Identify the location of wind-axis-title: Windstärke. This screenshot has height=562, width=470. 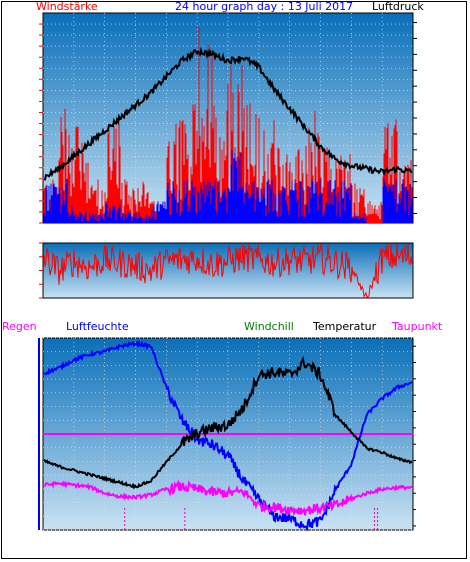
(67, 6).